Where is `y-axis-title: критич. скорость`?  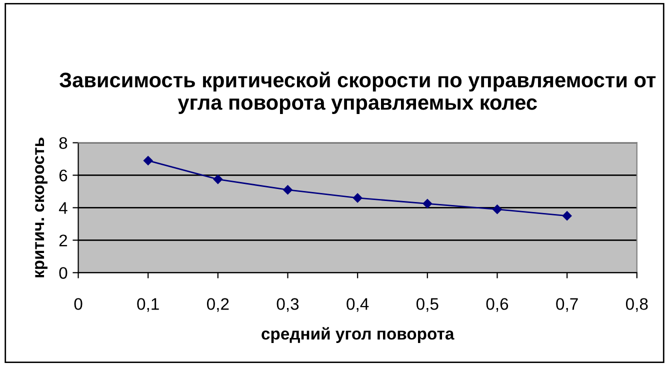
y-axis-title: критич. скорость is located at coordinates (41, 208).